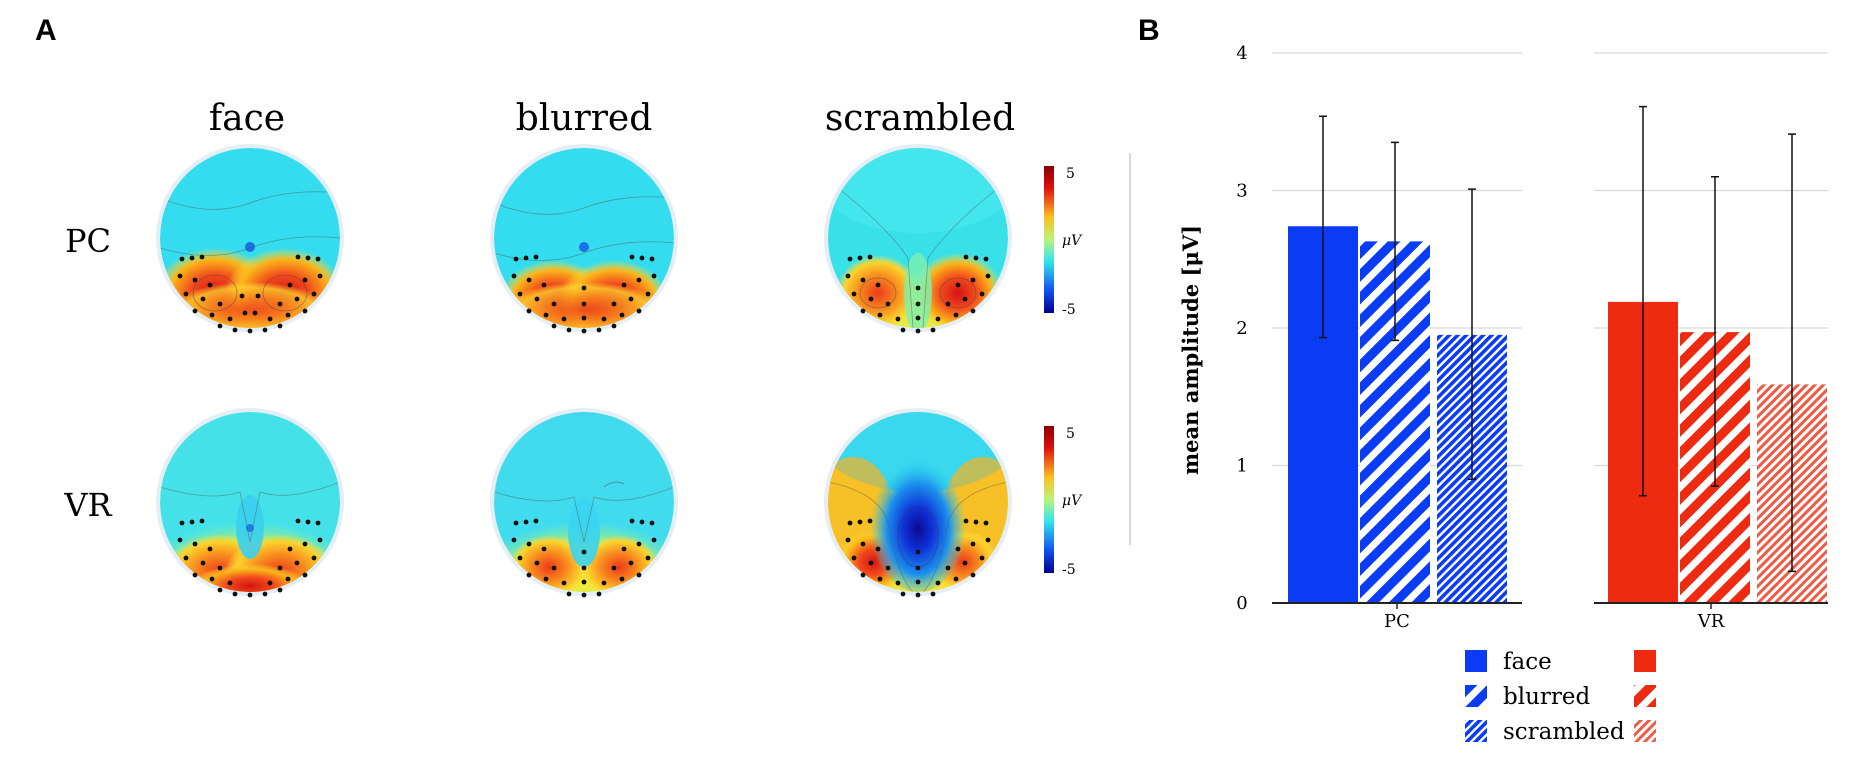 The image size is (1858, 768). What do you see at coordinates (1645, 696) in the screenshot?
I see `legend-swatch-vr-blurred` at bounding box center [1645, 696].